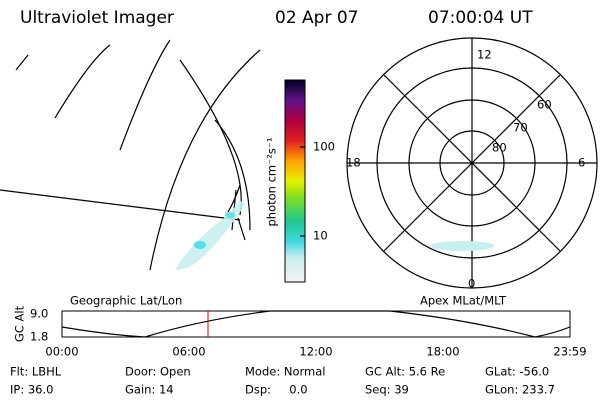 The height and width of the screenshot is (400, 600). I want to click on info-field: IP: 36.0, so click(31, 390).